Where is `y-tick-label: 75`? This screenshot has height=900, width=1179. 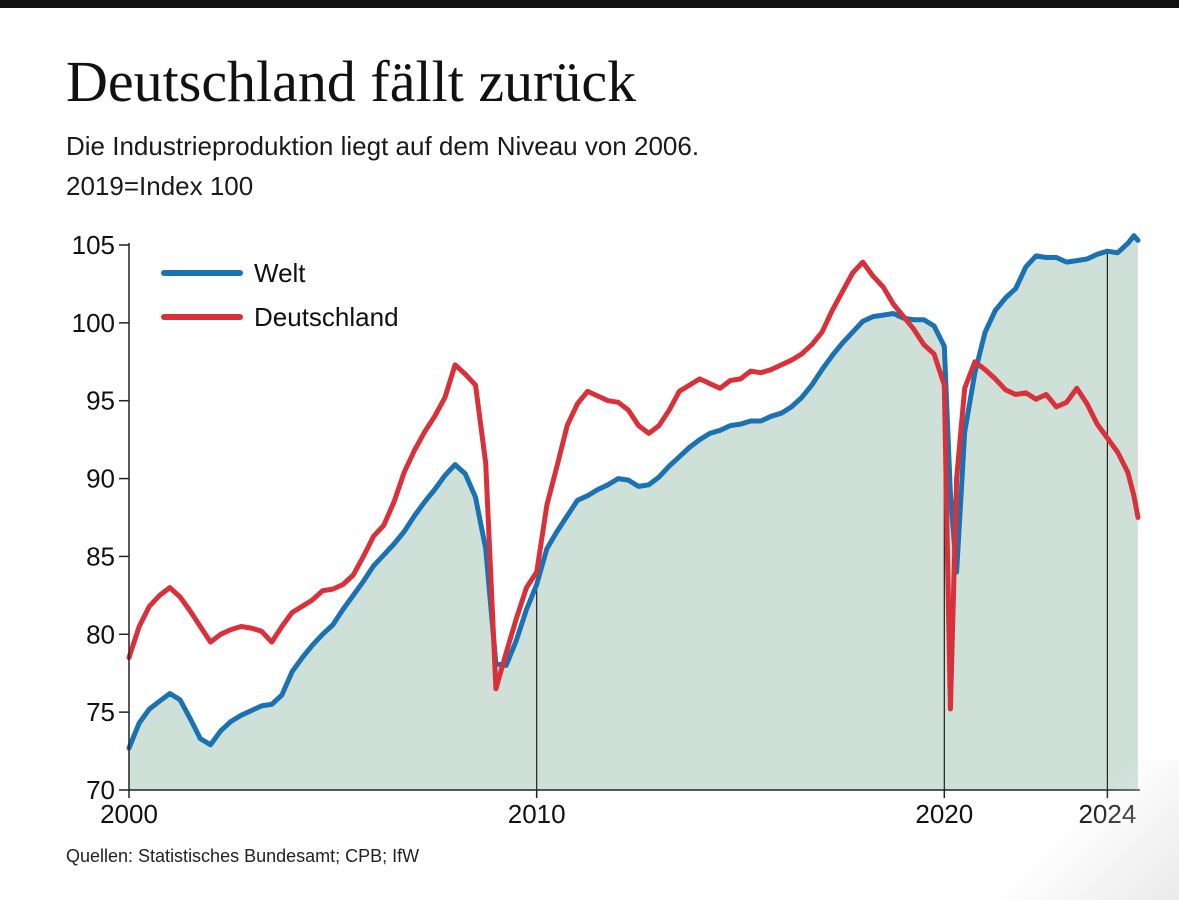
y-tick-label: 75 is located at coordinates (100, 712).